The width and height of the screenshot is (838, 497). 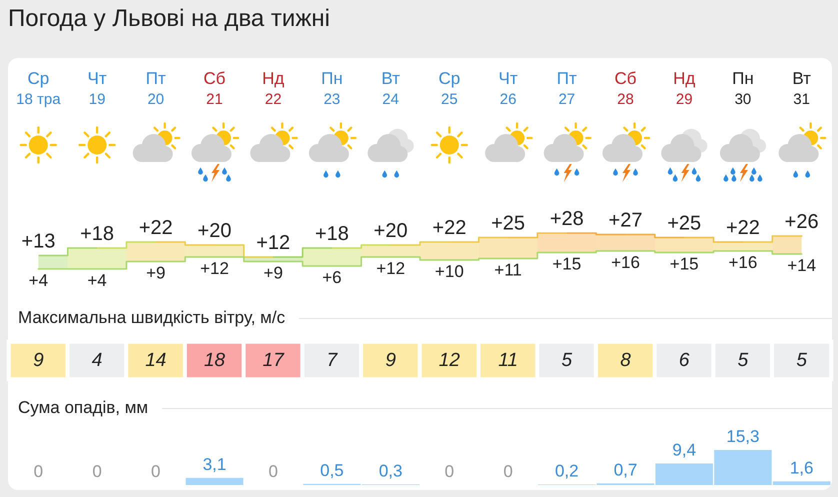 What do you see at coordinates (152, 318) in the screenshot?
I see `chart-title: Максимальна швидкість вітру, м/с` at bounding box center [152, 318].